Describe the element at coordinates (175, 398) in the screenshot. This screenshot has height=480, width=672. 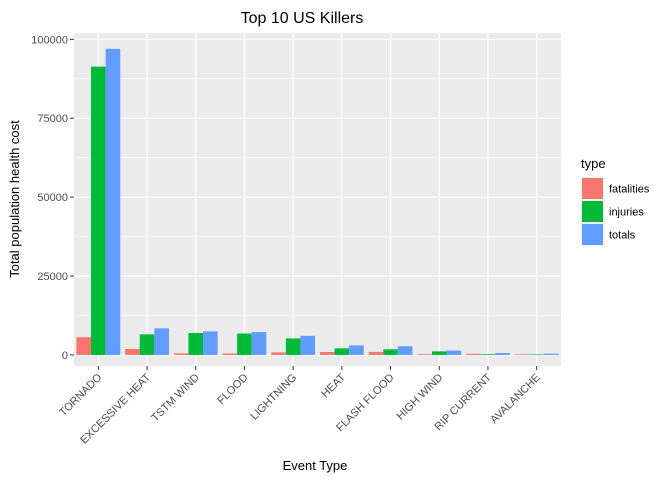
I see `x-tick-label: TSTM WIND` at that location.